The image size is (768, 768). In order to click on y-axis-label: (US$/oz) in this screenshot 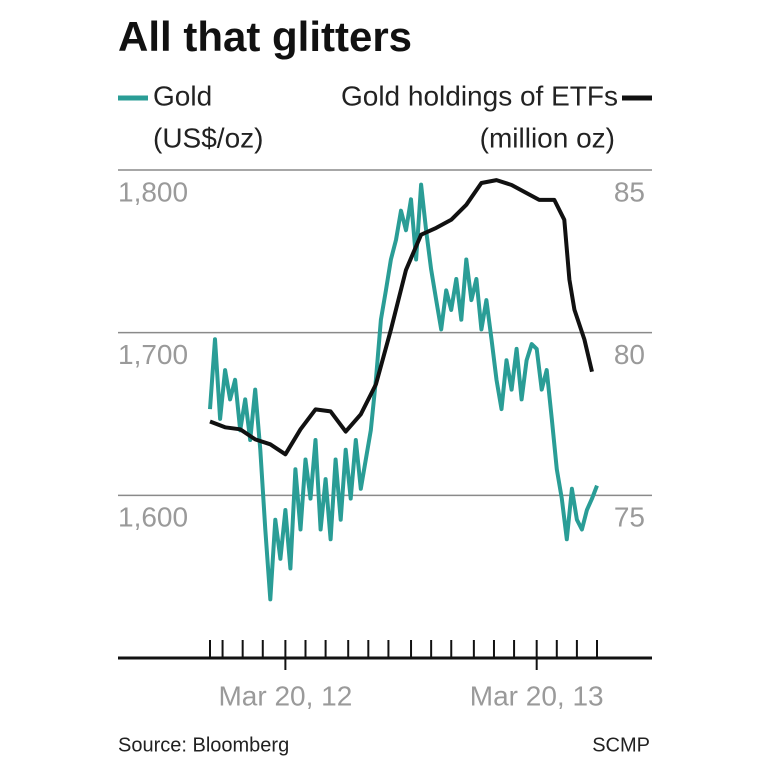, I will do `click(208, 137)`.